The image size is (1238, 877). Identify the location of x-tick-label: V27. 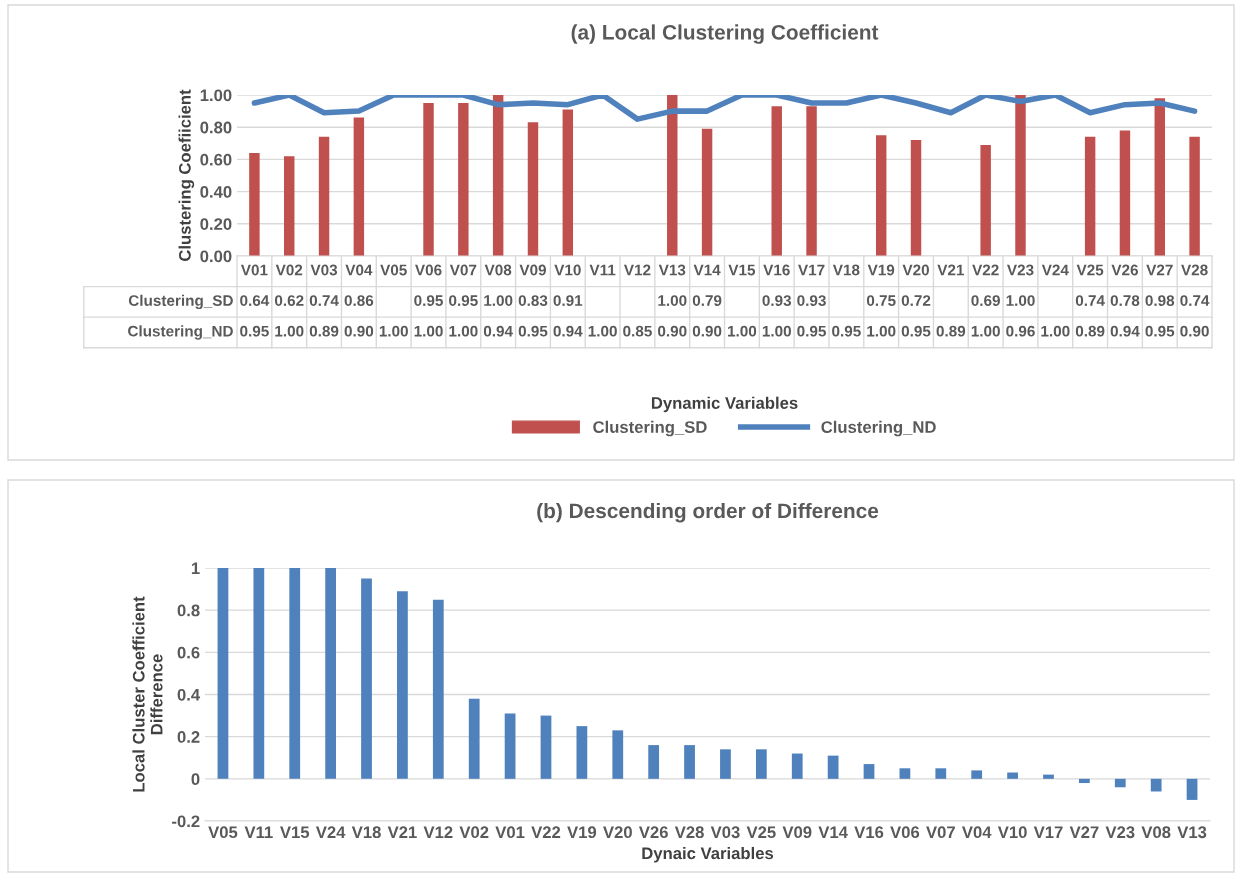
(1084, 832).